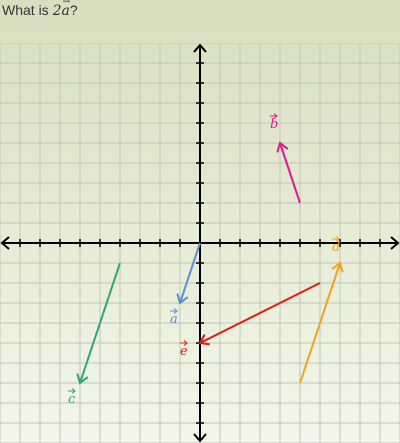 The image size is (400, 443). I want to click on vector-b-label-arrow, so click(274, 116).